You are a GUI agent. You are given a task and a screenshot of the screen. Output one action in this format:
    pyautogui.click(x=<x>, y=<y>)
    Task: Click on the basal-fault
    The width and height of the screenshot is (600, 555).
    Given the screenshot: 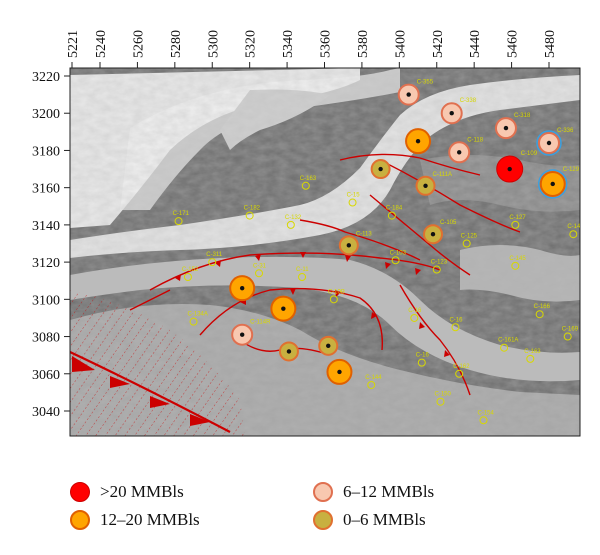 What is the action you would take?
    pyautogui.click(x=150, y=392)
    